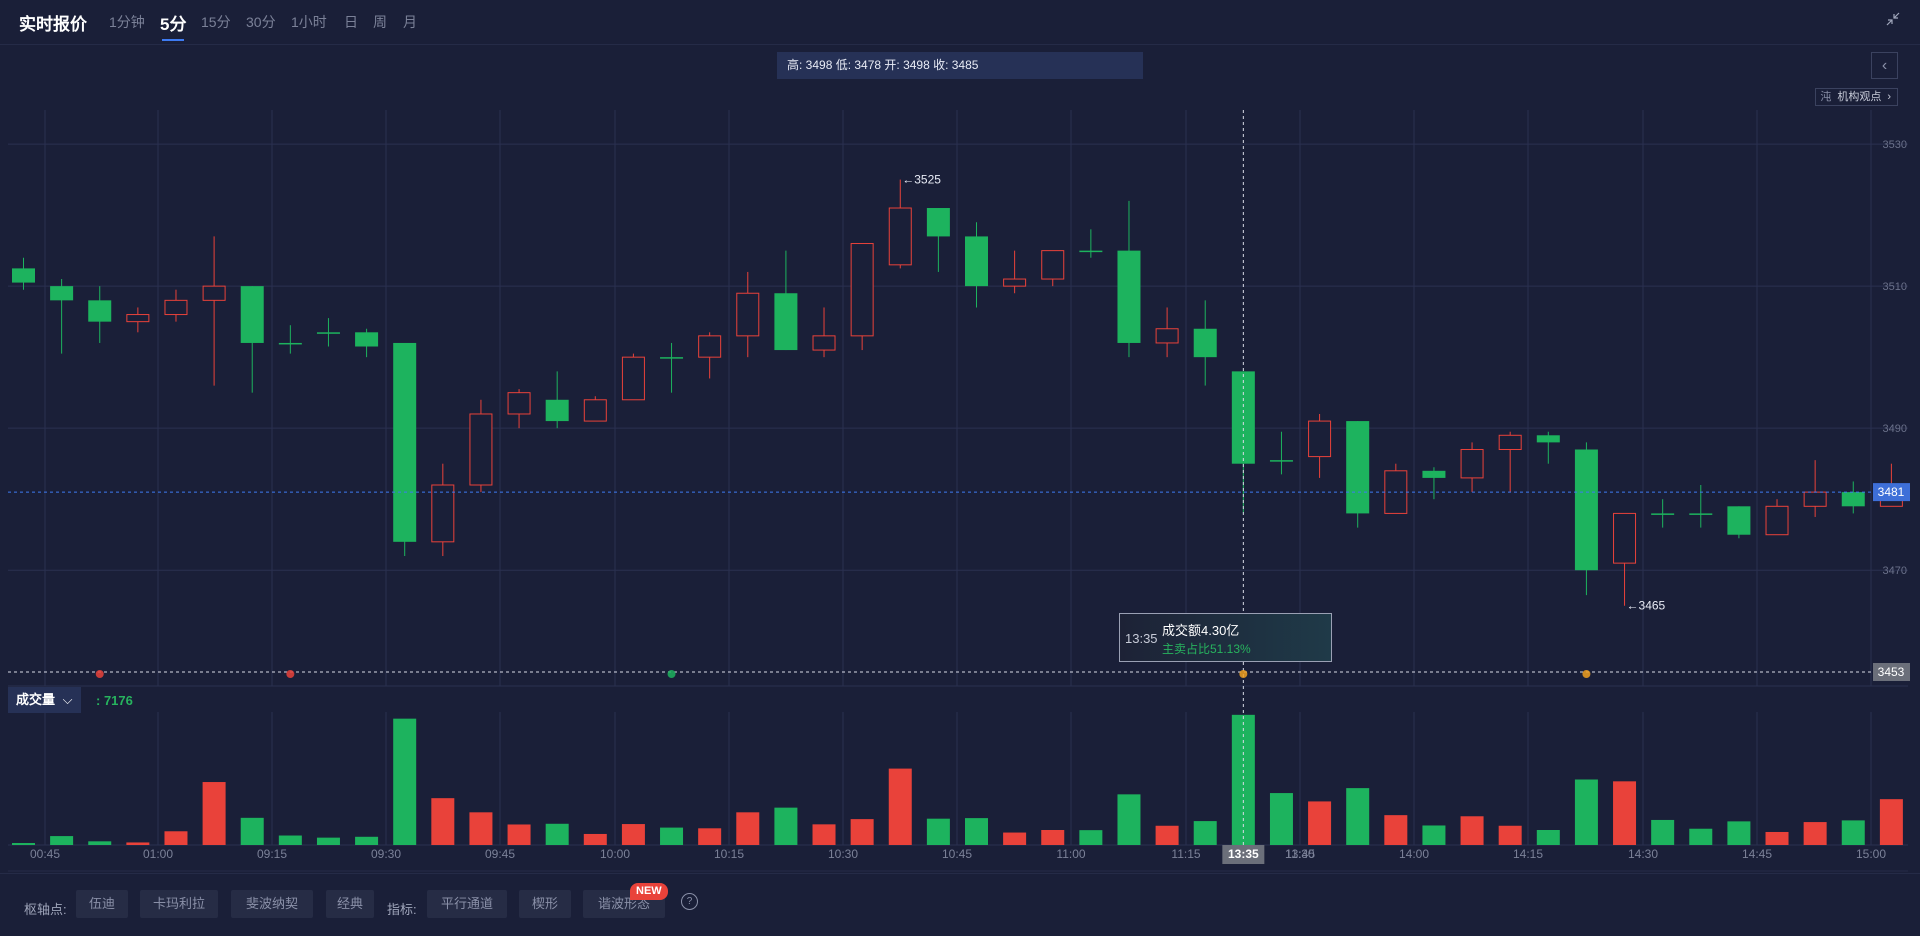 Image resolution: width=1920 pixels, height=936 pixels. I want to click on pivot-woodie-button: 伍迪, so click(102, 904).